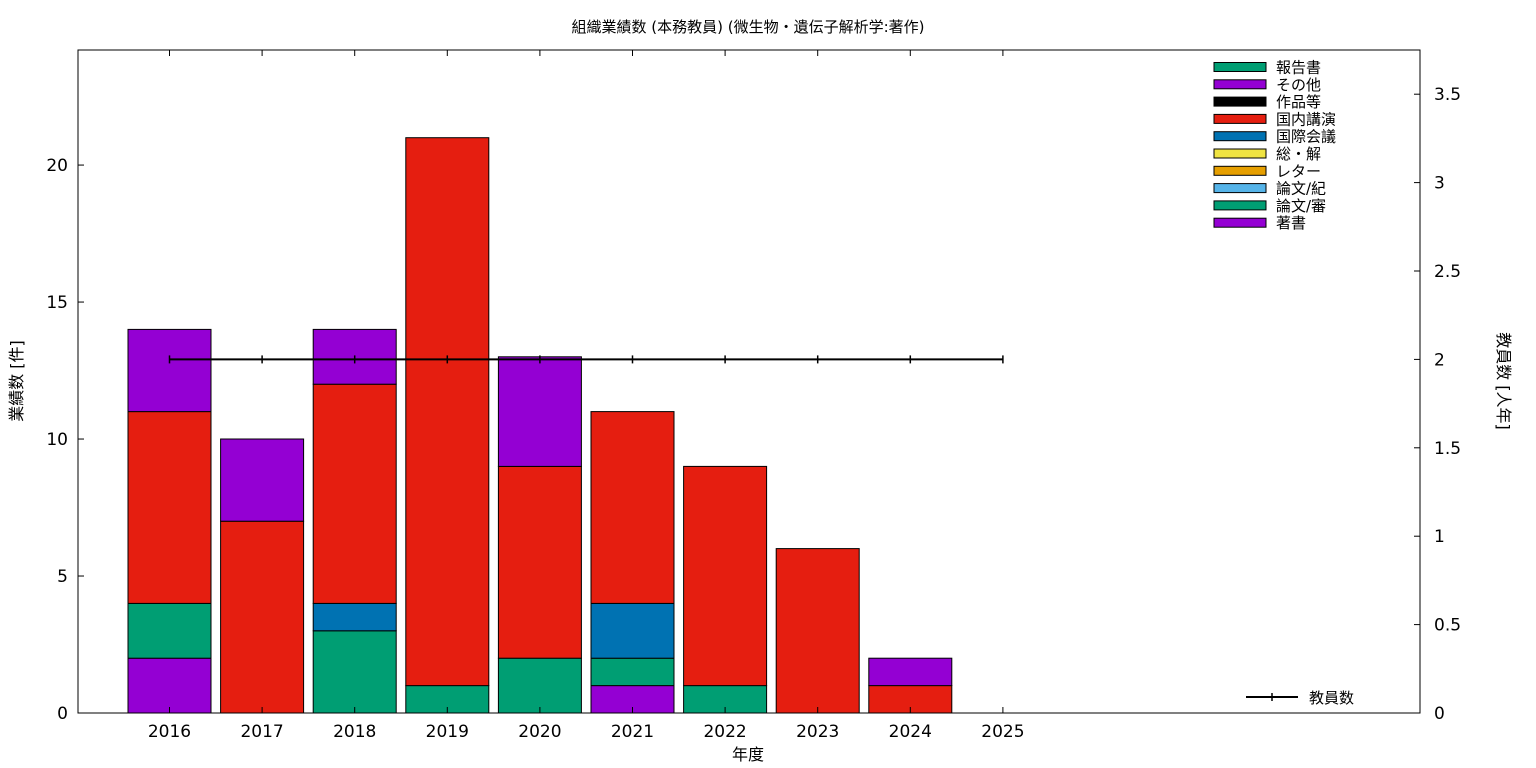 The width and height of the screenshot is (1536, 768). Describe the element at coordinates (632, 732) in the screenshot. I see `x-tick-label: 2021` at that location.